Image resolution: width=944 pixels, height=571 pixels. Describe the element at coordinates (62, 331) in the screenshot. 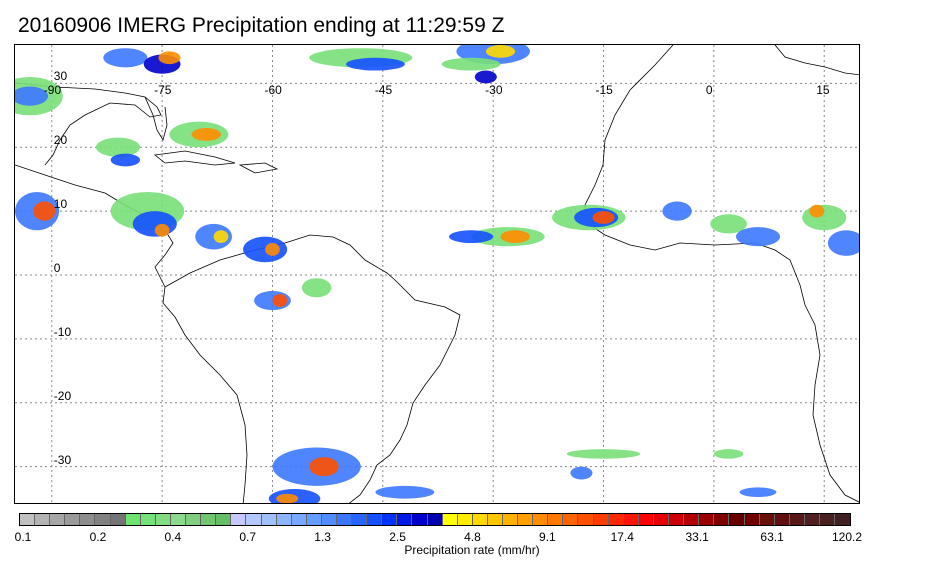

I see `latitude-label: -10` at that location.